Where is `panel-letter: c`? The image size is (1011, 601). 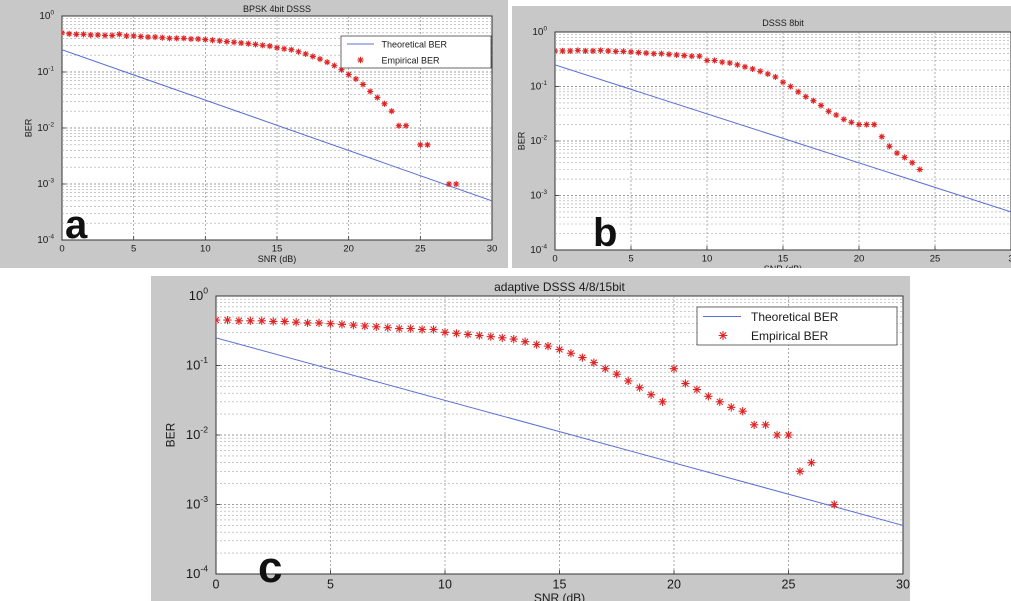 panel-letter: c is located at coordinates (270, 567).